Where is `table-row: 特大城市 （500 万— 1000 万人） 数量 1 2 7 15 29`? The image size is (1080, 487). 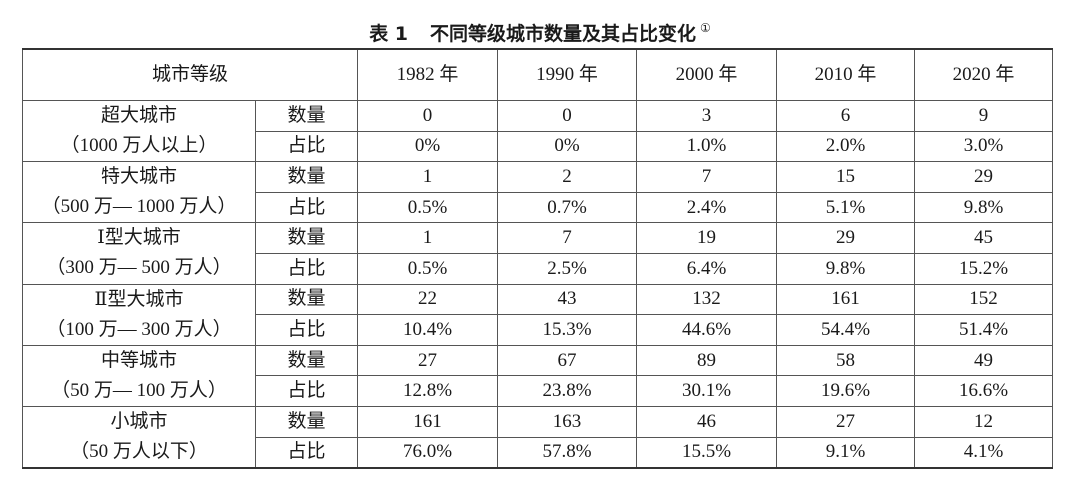
table-row: 特大城市 （500 万— 1000 万人） 数量 1 2 7 15 29 is located at coordinates (538, 192).